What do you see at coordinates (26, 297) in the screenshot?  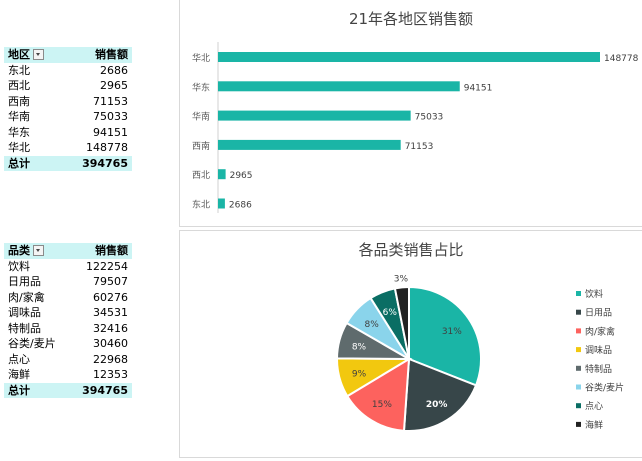 I see `category-cell: 肉/家禽` at bounding box center [26, 297].